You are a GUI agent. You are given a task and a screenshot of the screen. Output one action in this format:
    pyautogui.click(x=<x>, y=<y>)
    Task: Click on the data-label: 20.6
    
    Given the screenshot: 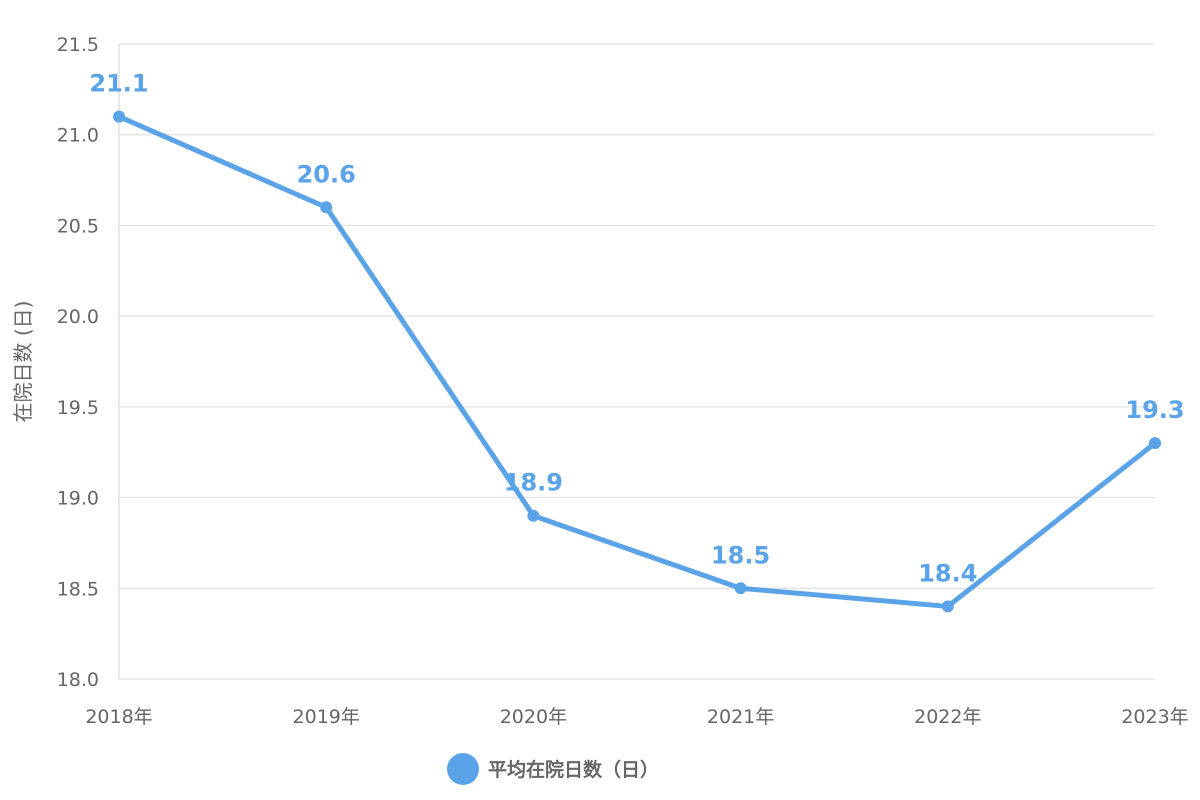 What is the action you would take?
    pyautogui.click(x=326, y=174)
    